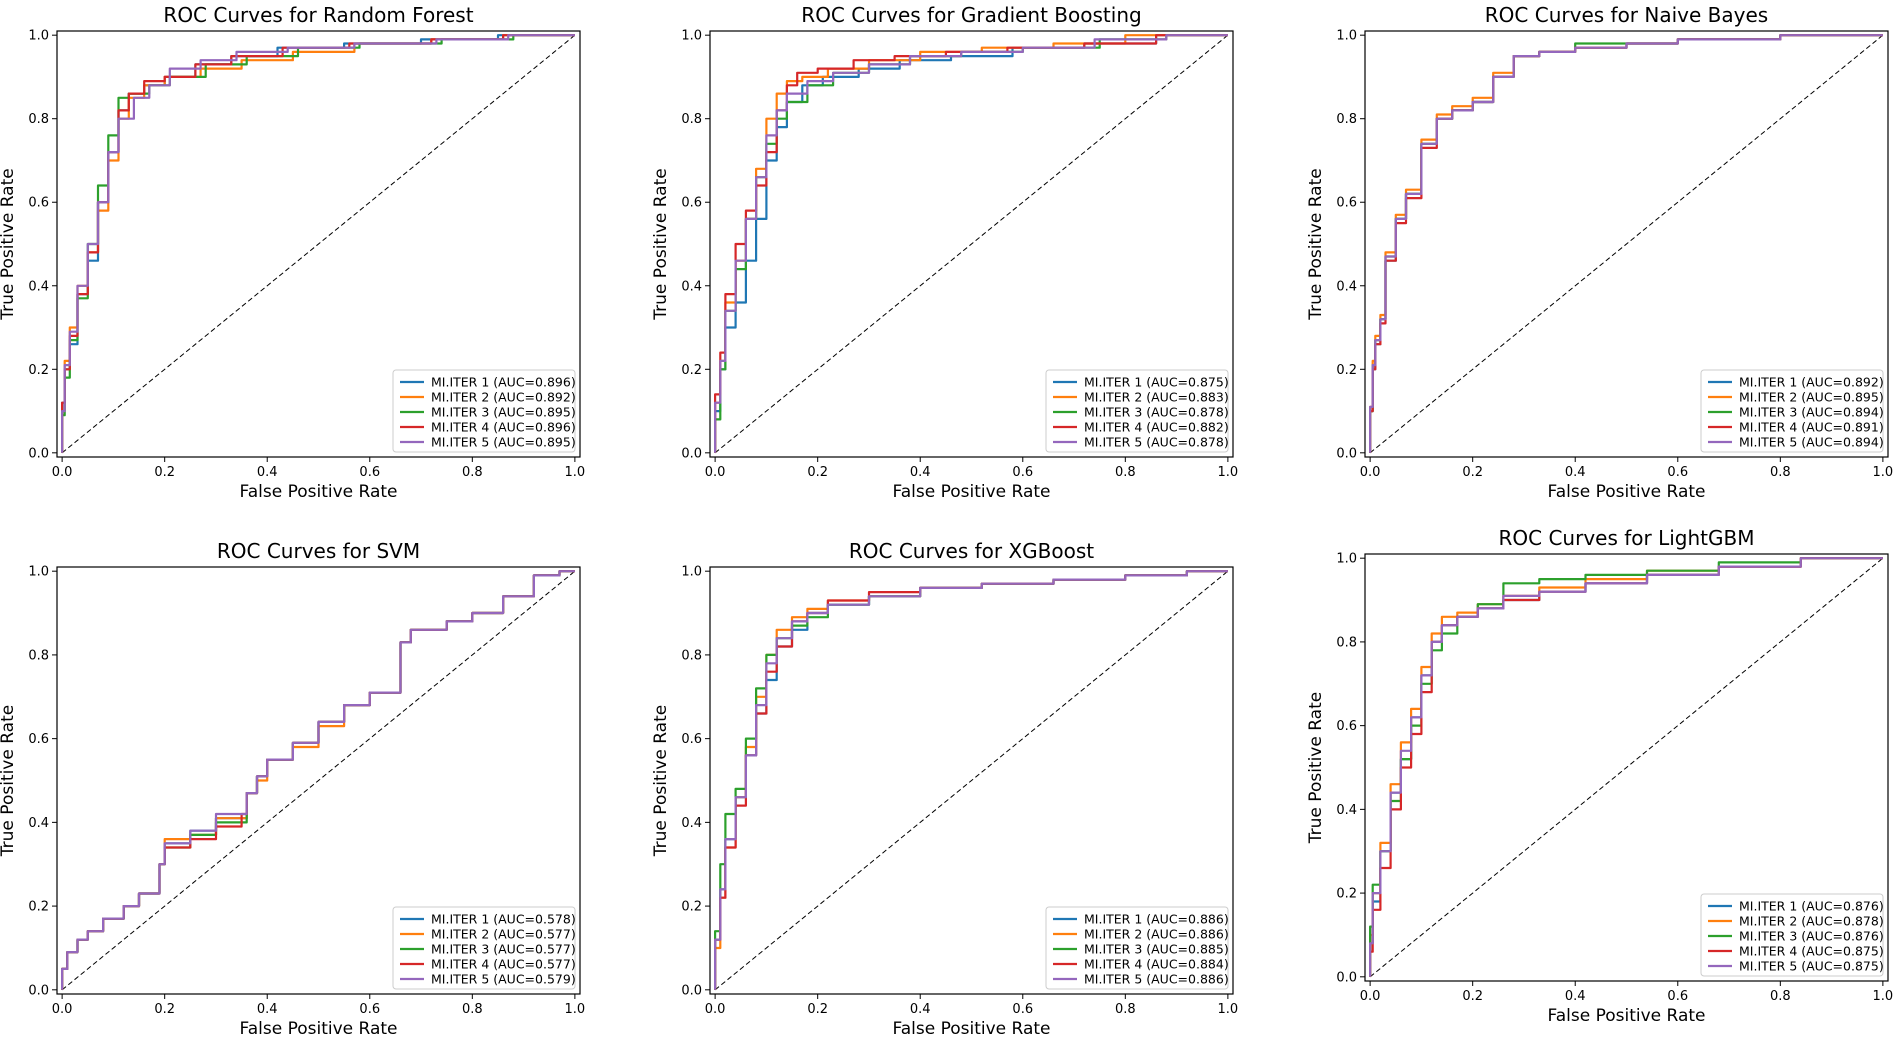 The width and height of the screenshot is (1901, 1041). I want to click on legend-entry: MI.ITER 3 (AUC=0.876), so click(1811, 936).